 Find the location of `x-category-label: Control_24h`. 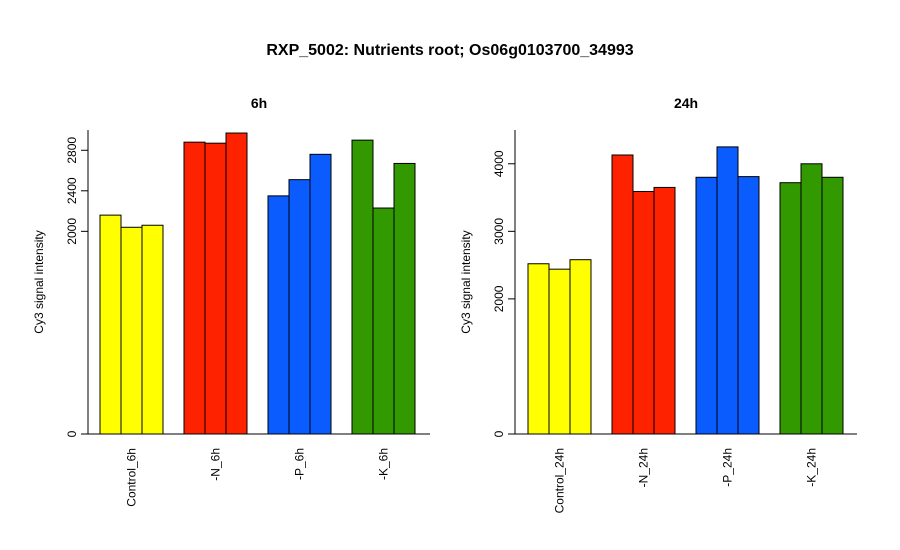

x-category-label: Control_24h is located at coordinates (560, 480).